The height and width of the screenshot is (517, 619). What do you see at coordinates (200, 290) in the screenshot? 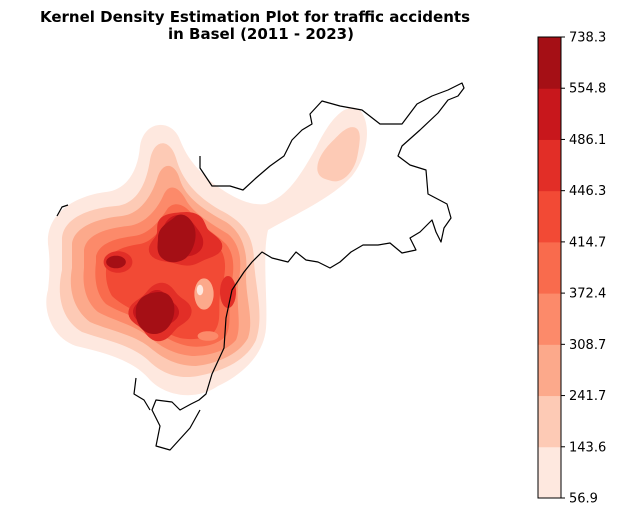
I see `density-pocket-lighter` at bounding box center [200, 290].